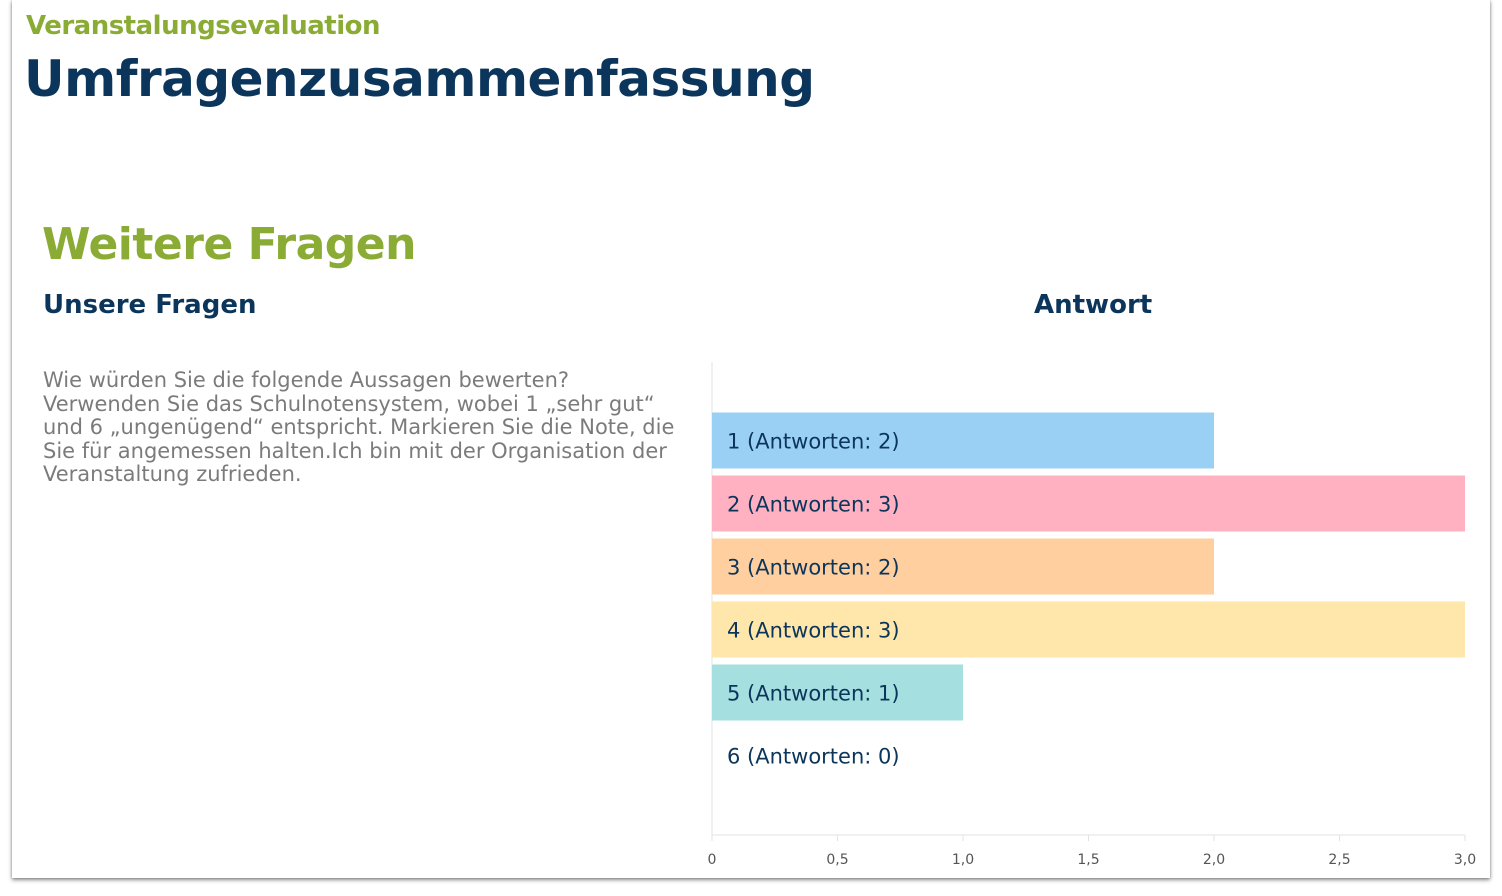  I want to click on x-tick-label-6: 3,0, so click(1465, 860).